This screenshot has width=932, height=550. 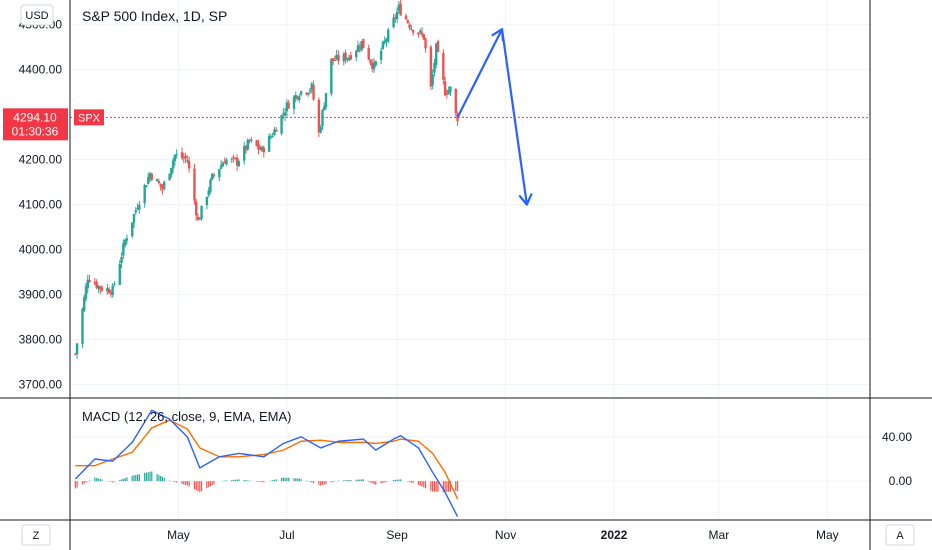 What do you see at coordinates (494, 117) in the screenshot?
I see `drawn-arrow` at bounding box center [494, 117].